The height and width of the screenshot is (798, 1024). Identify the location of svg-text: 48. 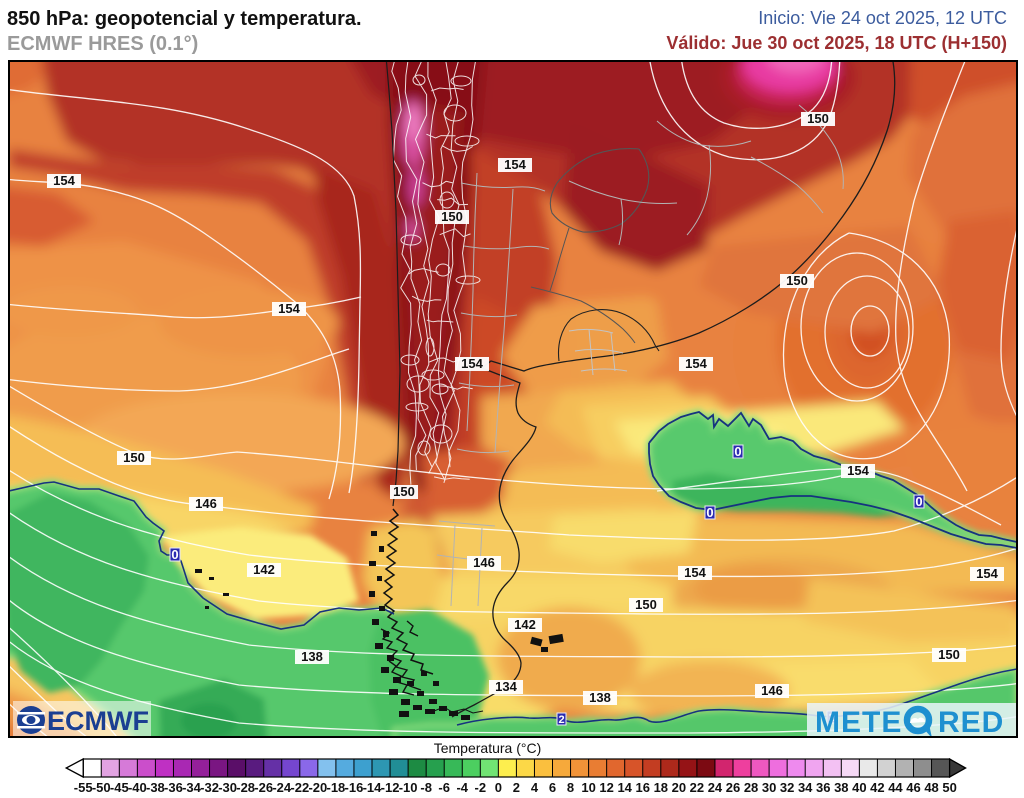
(931, 787).